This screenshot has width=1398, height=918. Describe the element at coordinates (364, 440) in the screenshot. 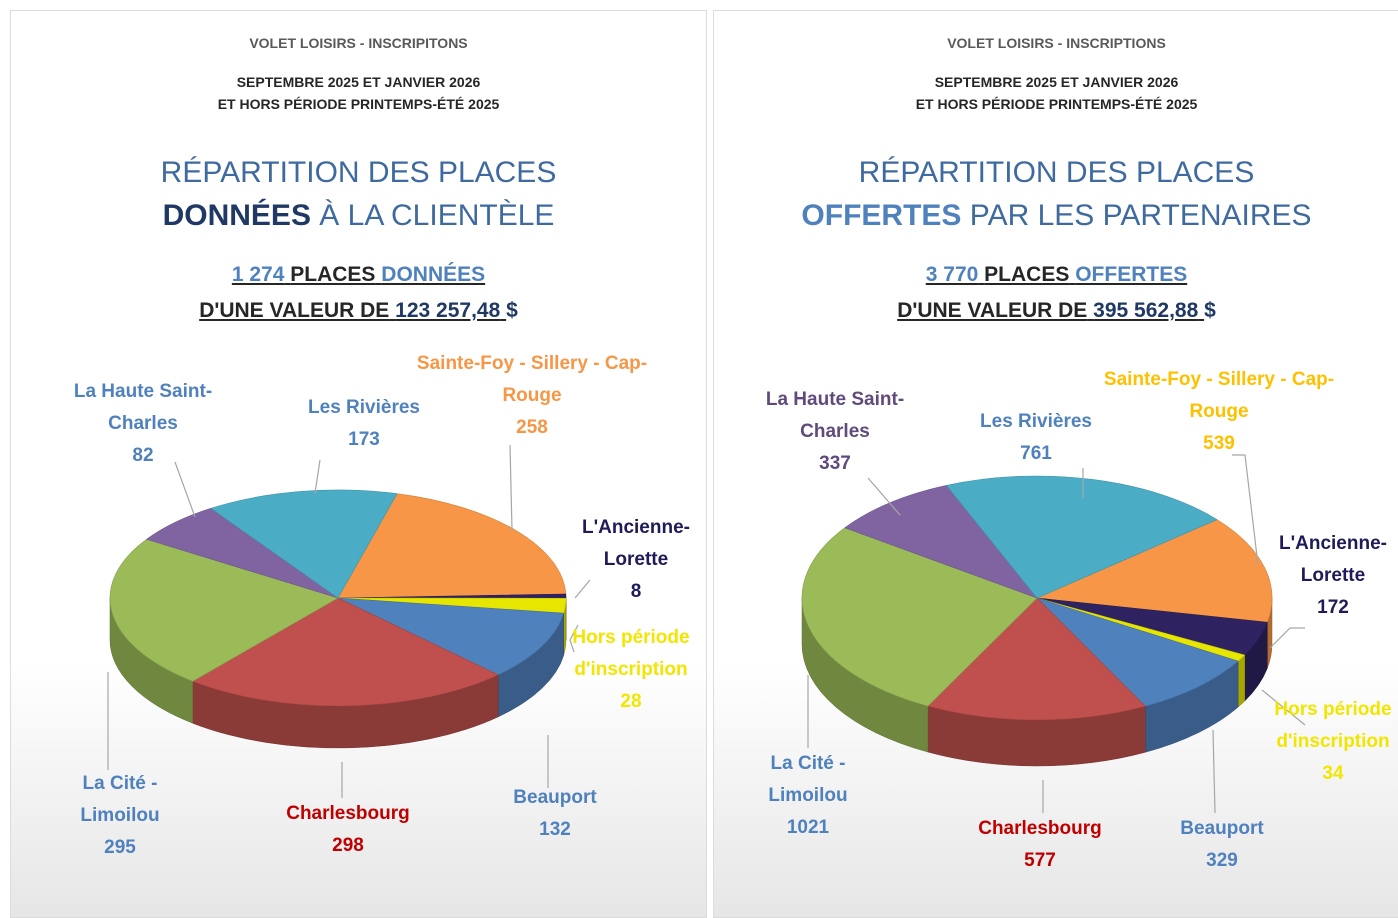

I see `label-value: 173` at that location.